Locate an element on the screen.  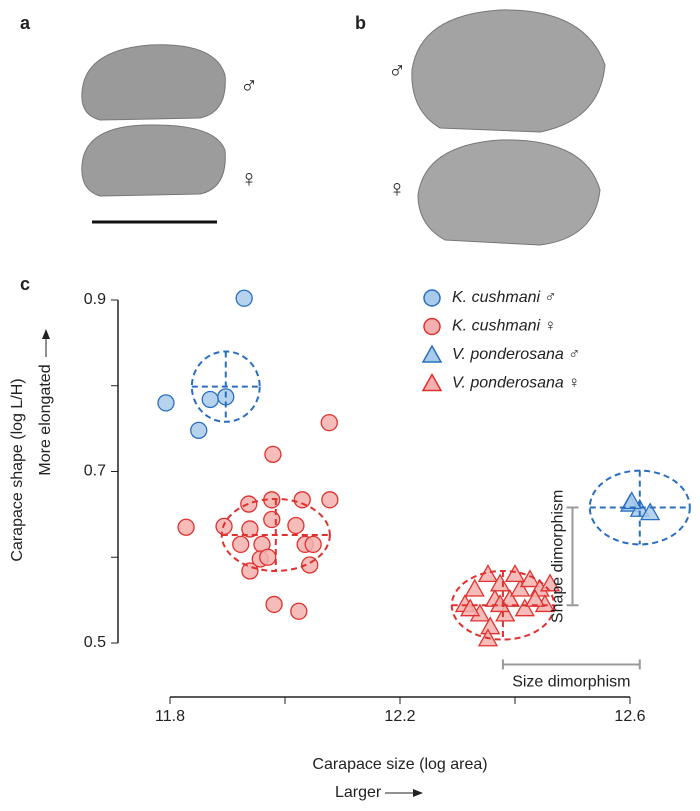
y-tick-label: 0.7 is located at coordinates (95, 471).